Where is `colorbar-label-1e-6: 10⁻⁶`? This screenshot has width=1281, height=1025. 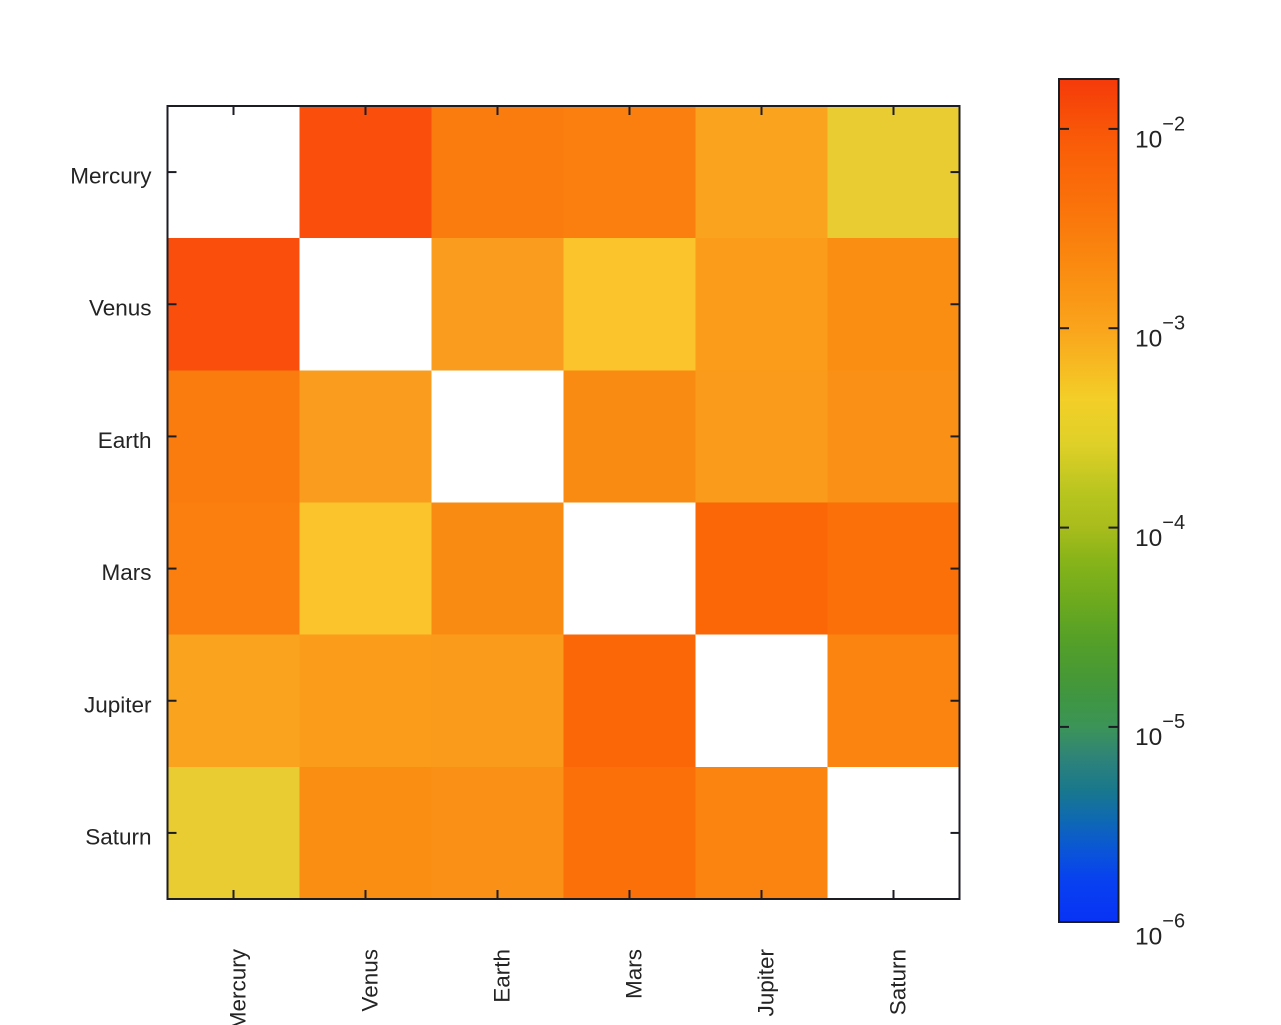
colorbar-label-1e-6: 10⁻⁶ is located at coordinates (1160, 931).